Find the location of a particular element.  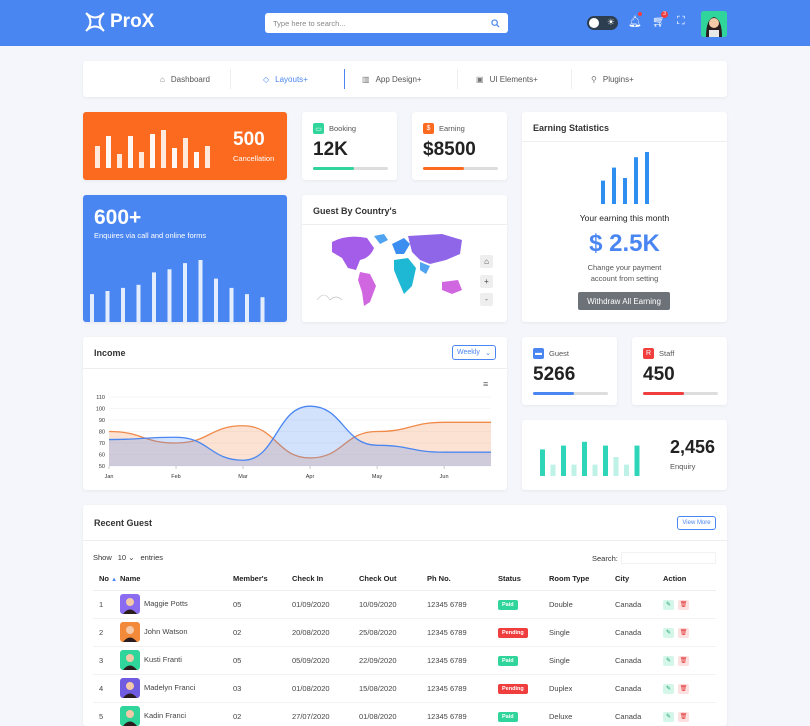

world-map is located at coordinates (397, 272).